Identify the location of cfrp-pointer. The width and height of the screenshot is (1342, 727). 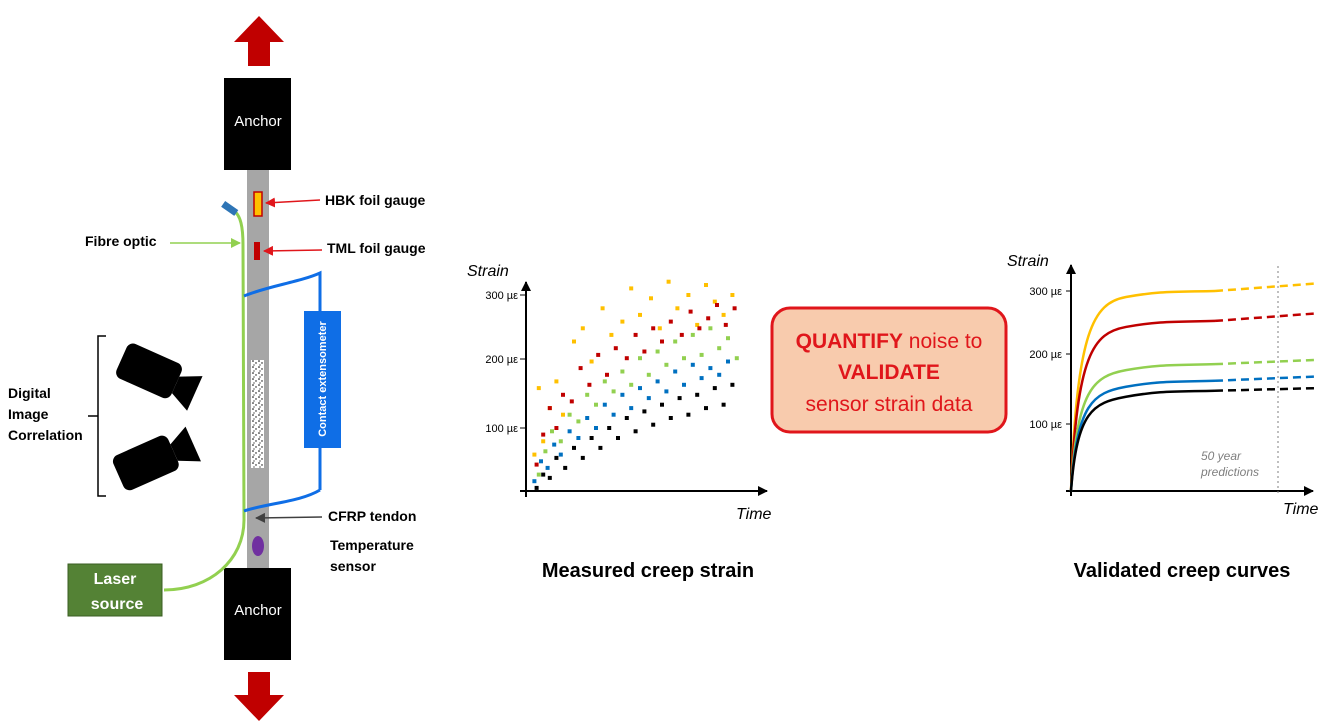
(289, 517).